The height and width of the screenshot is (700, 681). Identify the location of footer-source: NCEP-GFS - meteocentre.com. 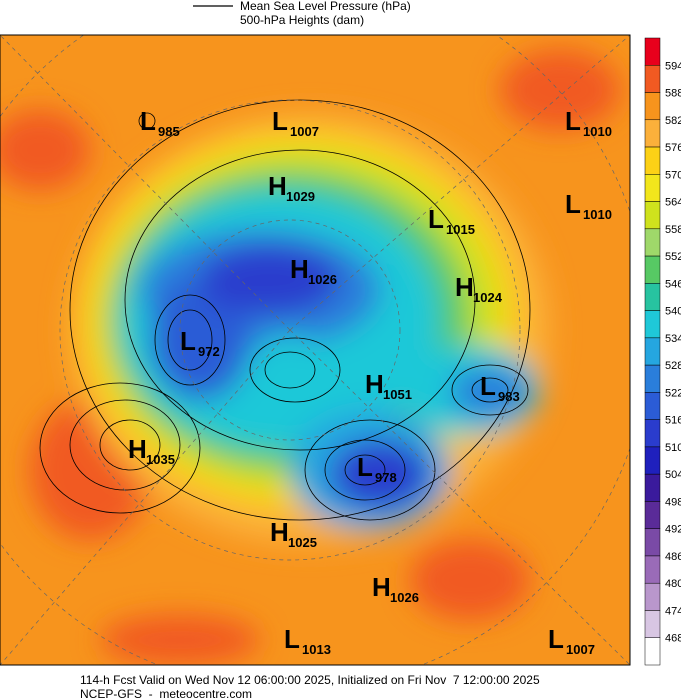
(166, 693).